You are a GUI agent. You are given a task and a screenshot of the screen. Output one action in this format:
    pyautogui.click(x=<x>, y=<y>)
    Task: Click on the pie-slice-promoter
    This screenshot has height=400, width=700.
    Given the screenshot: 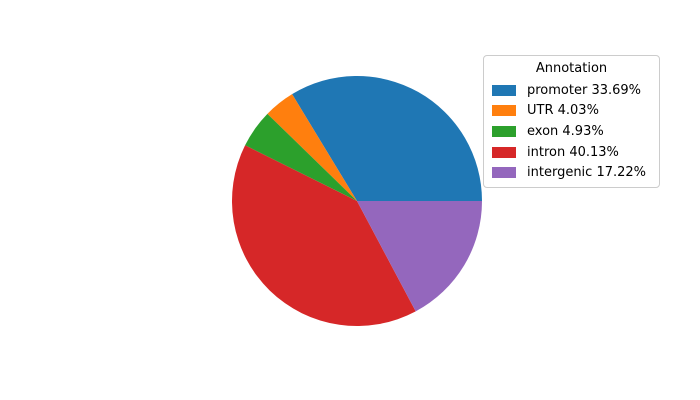 What is the action you would take?
    pyautogui.click(x=387, y=138)
    